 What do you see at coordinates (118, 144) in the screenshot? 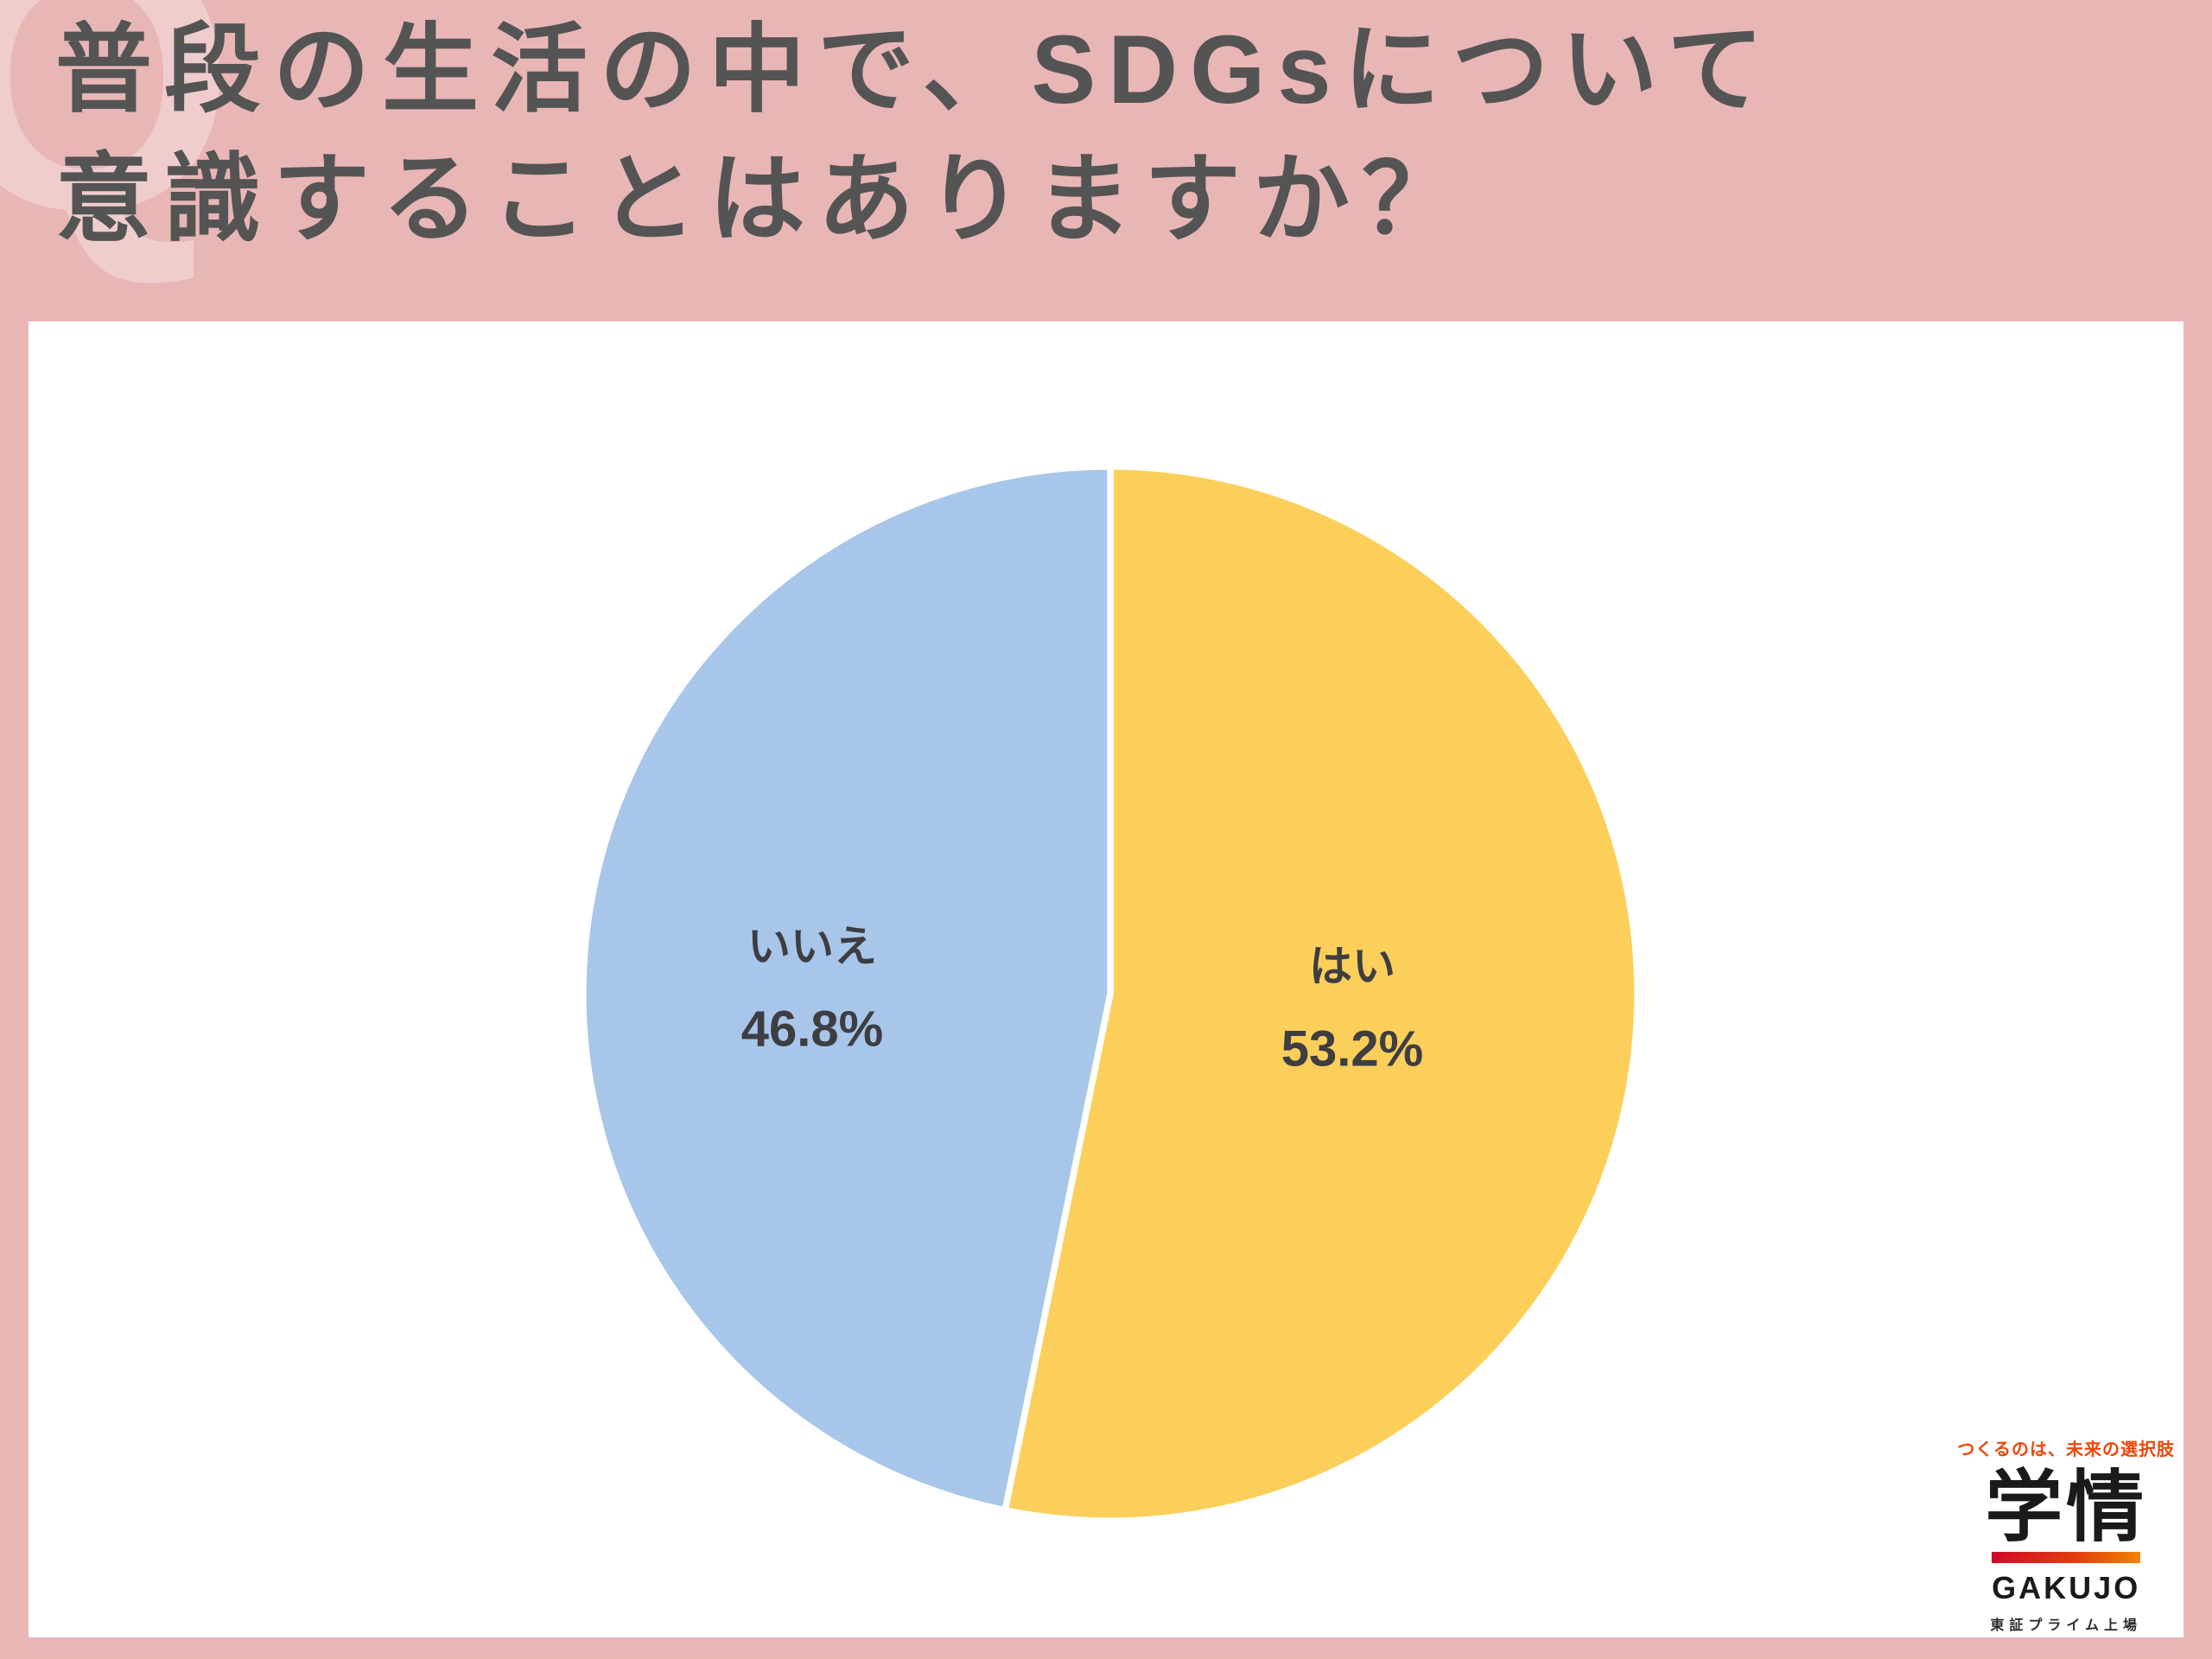
I see `q-watermark: Q` at bounding box center [118, 144].